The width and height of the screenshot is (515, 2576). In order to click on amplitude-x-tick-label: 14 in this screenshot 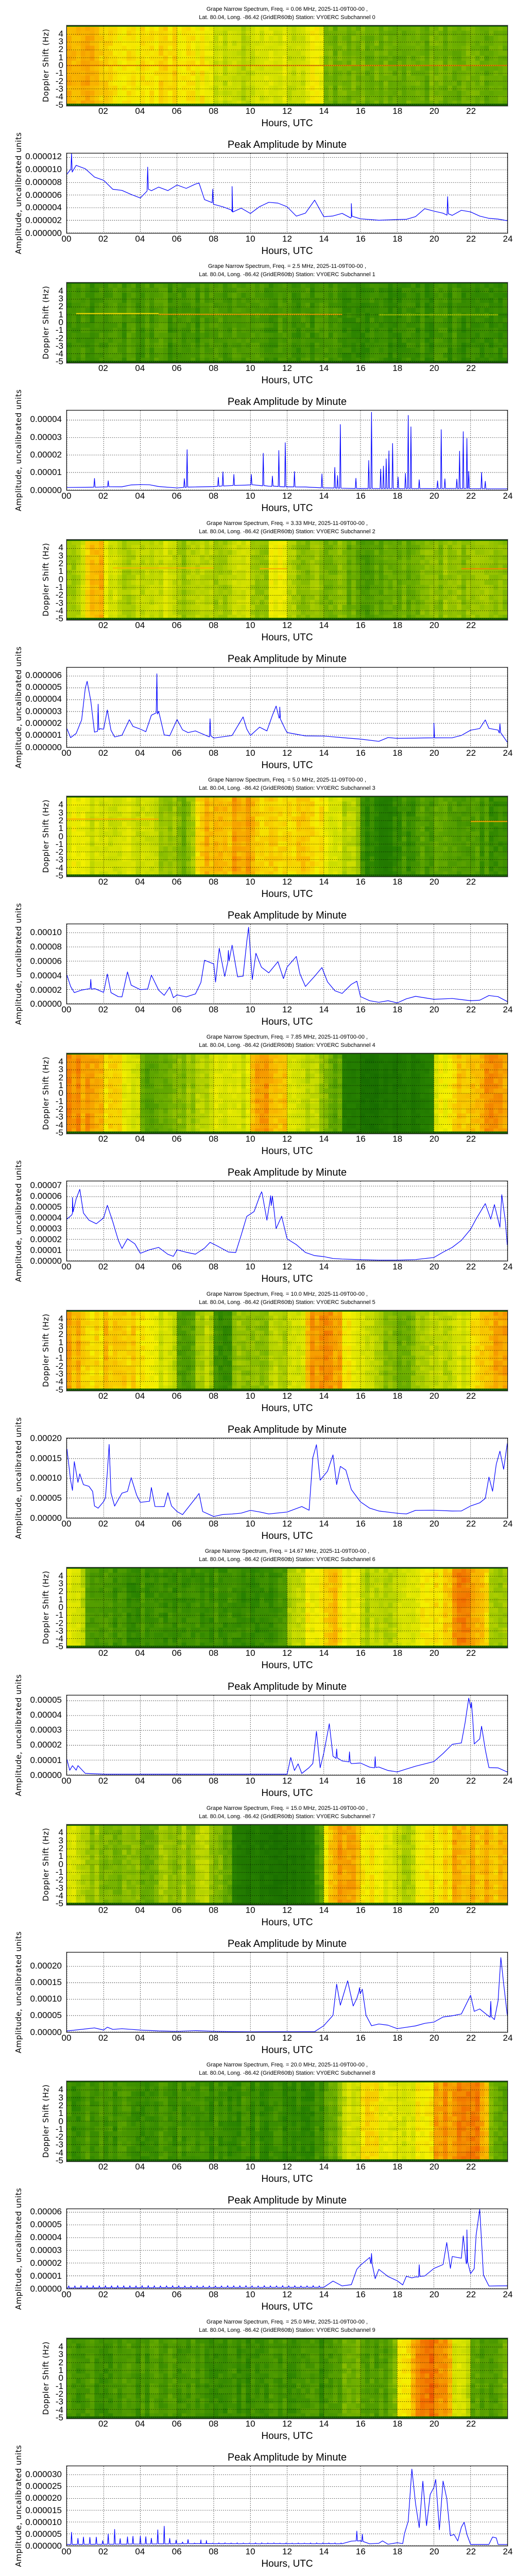, I will do `click(324, 753)`.